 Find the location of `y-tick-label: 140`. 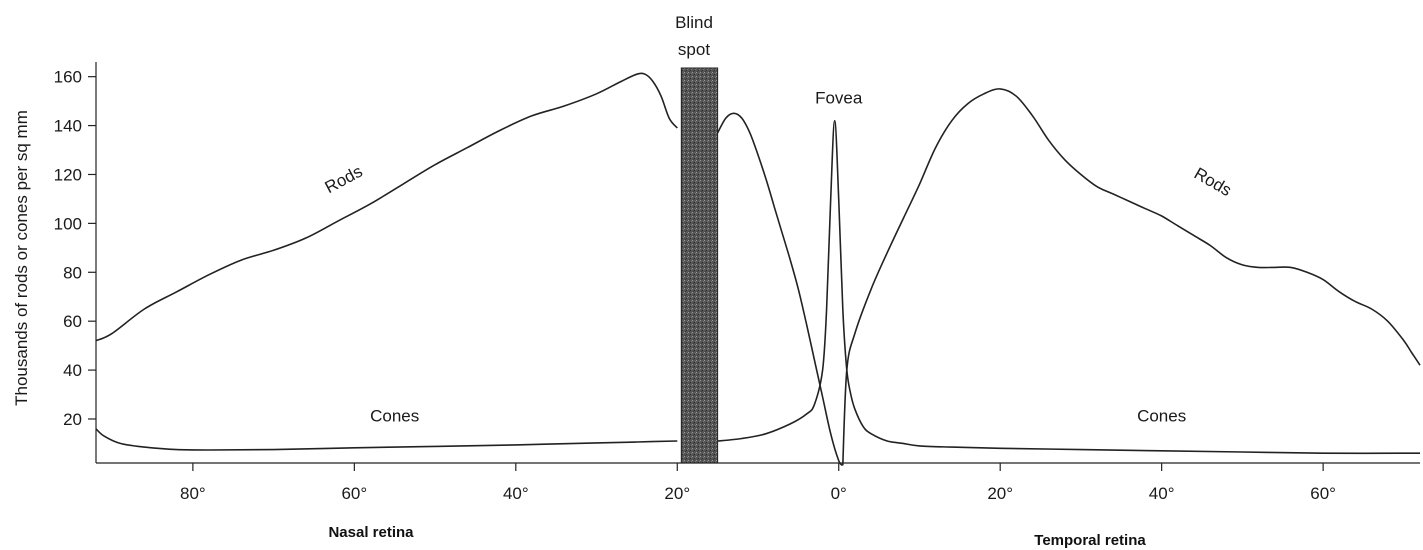

y-tick-label: 140 is located at coordinates (68, 126).